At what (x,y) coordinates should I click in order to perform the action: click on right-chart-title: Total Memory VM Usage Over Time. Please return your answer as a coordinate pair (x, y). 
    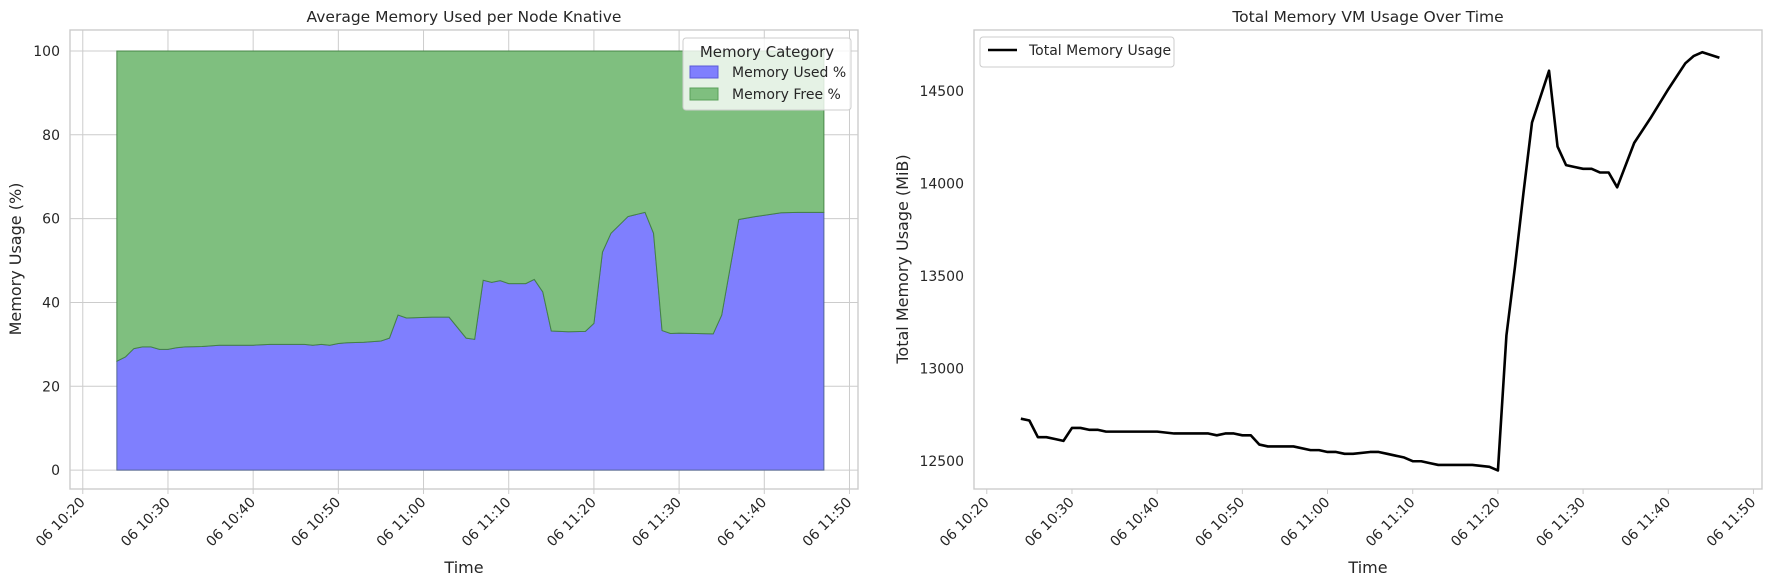
    Looking at the image, I should click on (1367, 17).